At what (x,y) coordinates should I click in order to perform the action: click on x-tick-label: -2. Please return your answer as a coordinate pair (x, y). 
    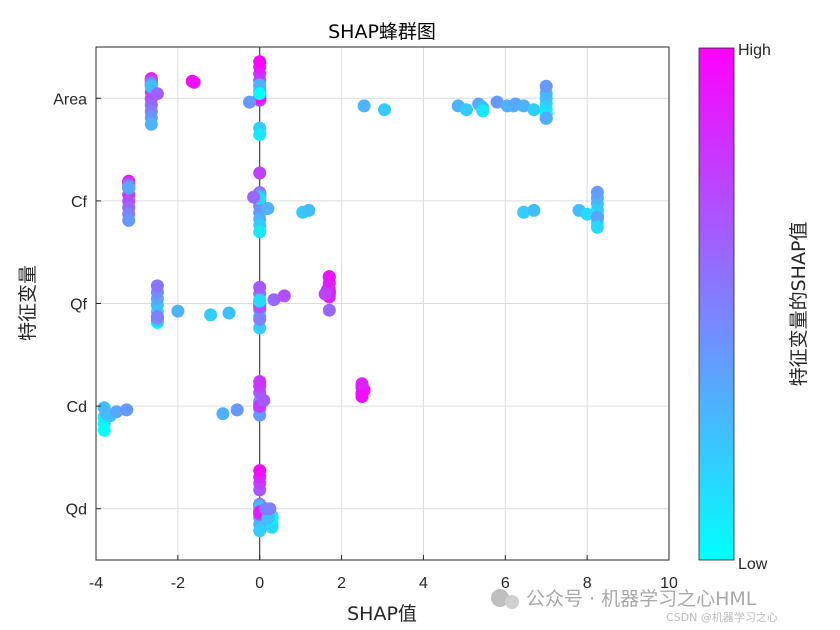
    Looking at the image, I should click on (178, 583).